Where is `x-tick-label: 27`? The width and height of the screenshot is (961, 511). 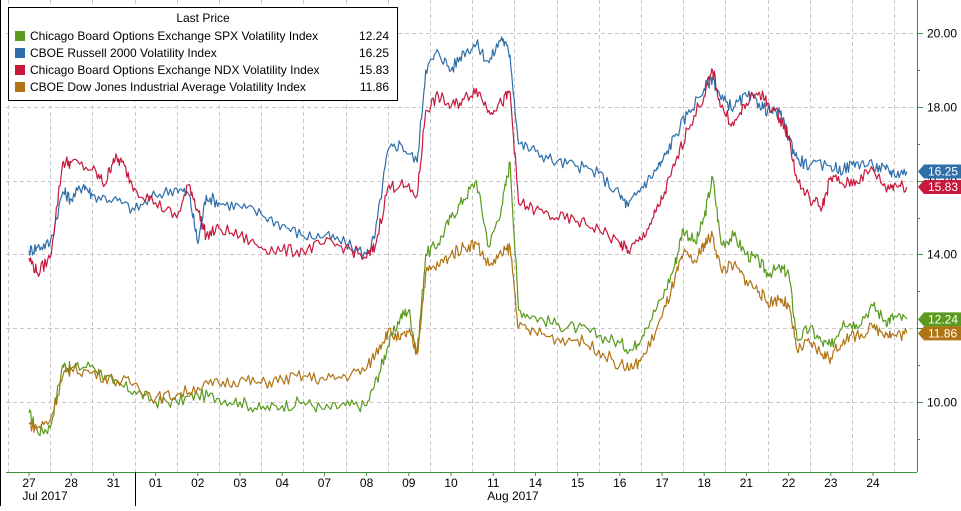
x-tick-label: 27 is located at coordinates (29, 483).